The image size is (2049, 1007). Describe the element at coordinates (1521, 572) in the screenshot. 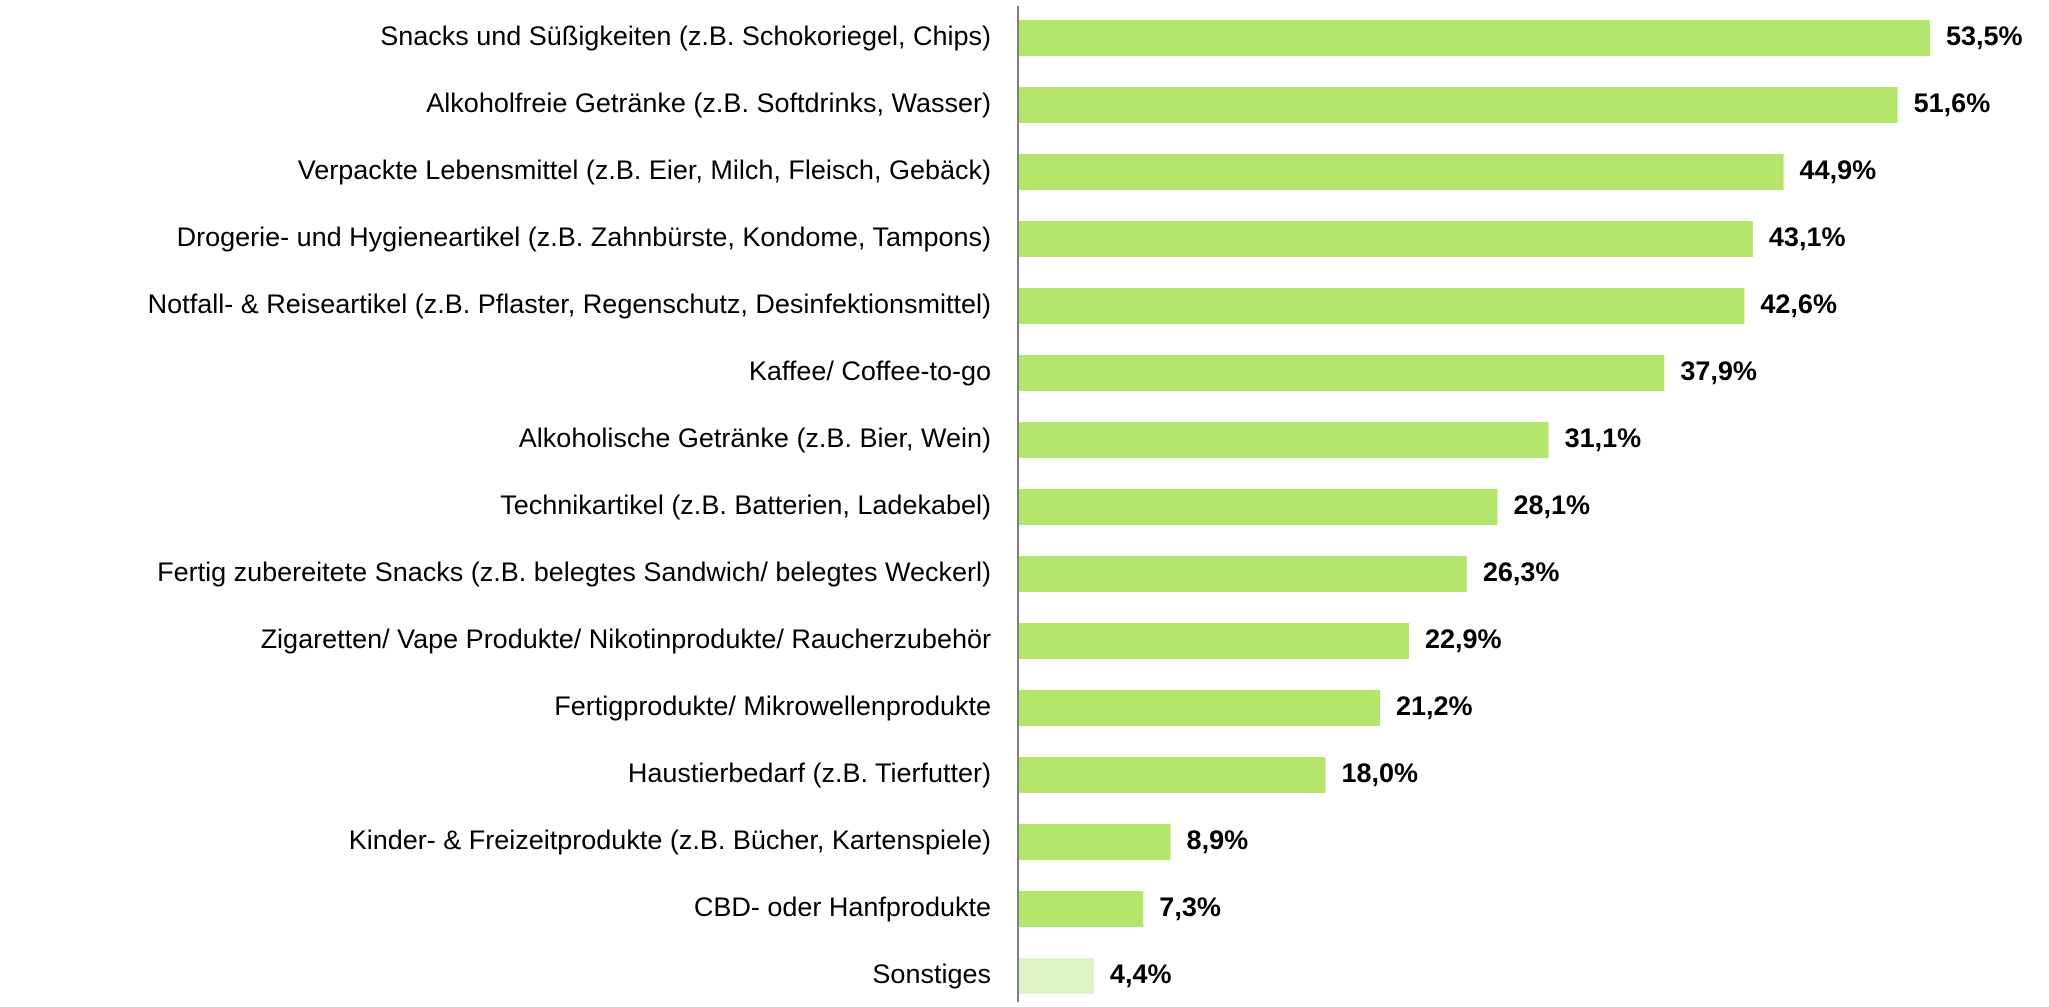

I see `value-label: 26,3%` at that location.